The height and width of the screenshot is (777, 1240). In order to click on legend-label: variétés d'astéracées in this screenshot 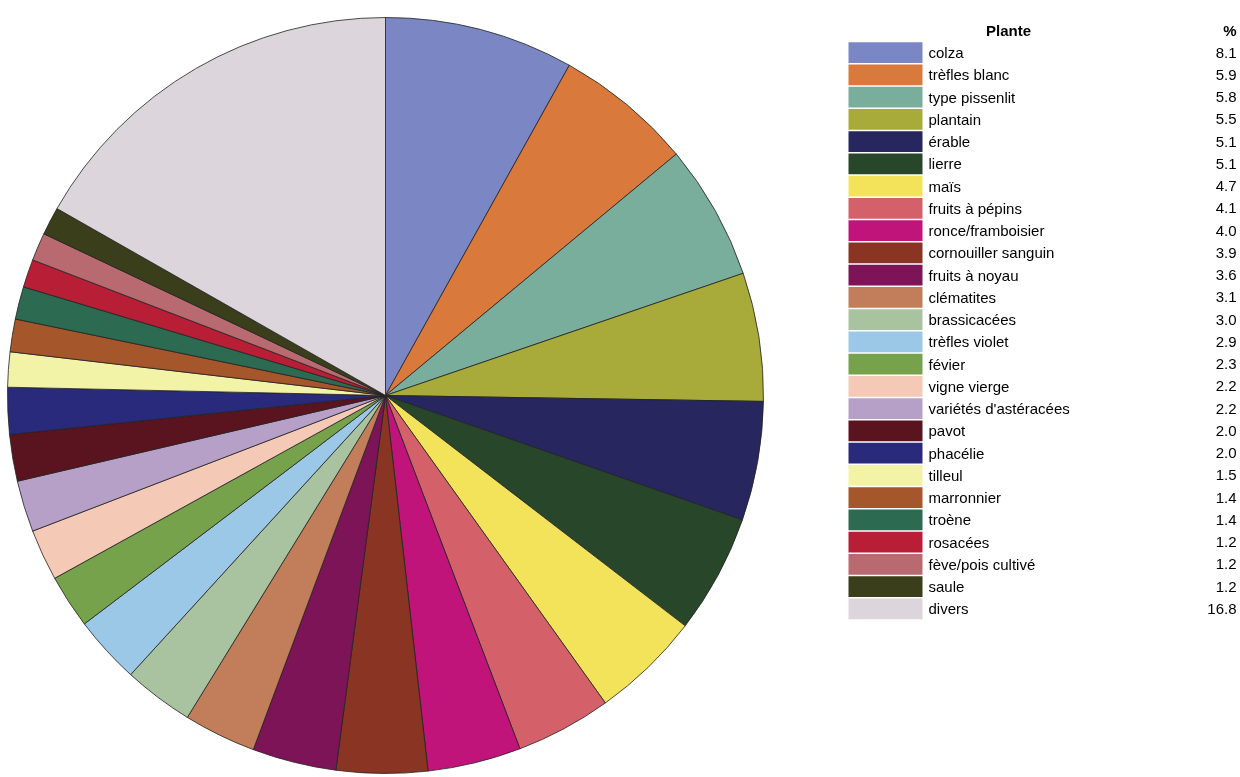, I will do `click(999, 409)`.